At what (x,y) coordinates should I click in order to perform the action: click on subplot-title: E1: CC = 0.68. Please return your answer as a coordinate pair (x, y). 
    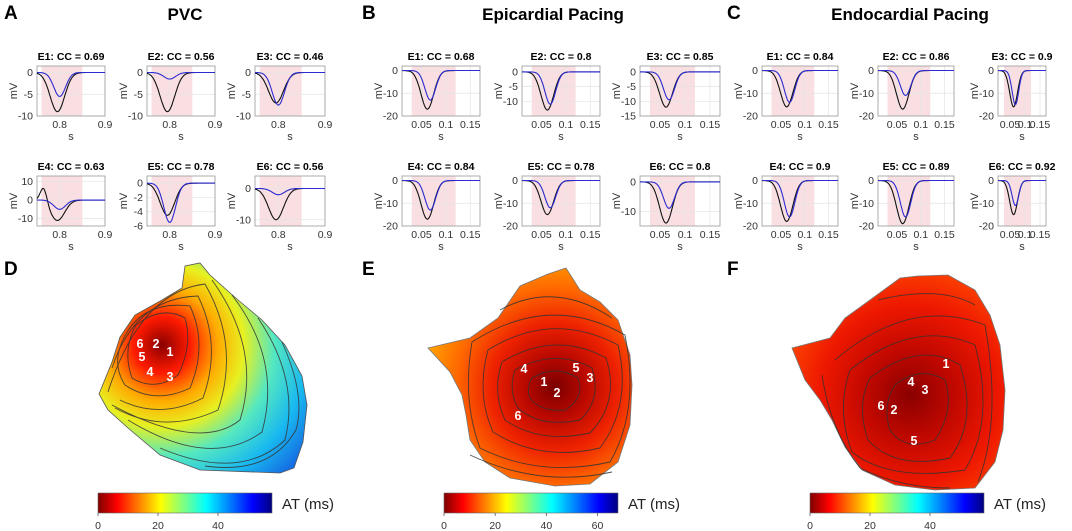
    Looking at the image, I should click on (441, 57).